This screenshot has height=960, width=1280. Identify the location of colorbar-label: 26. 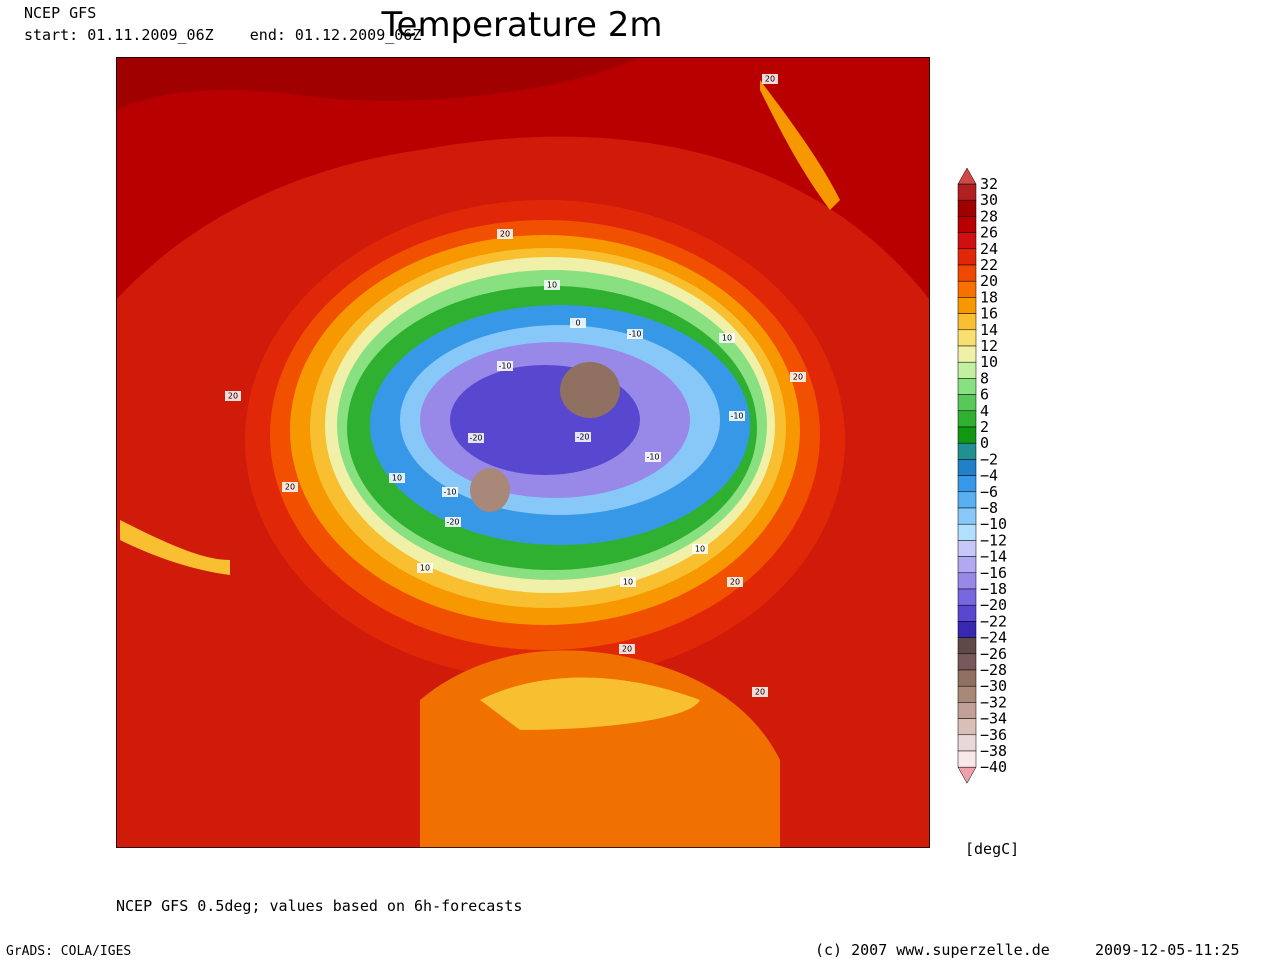
(989, 233).